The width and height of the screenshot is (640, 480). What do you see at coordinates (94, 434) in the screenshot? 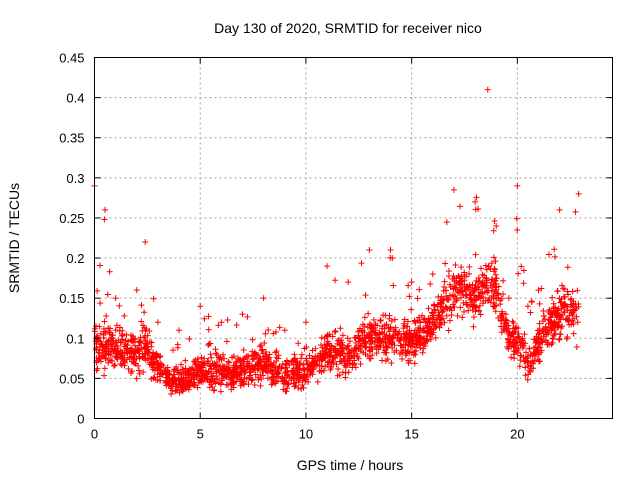
I see `x-tick-label: 0` at bounding box center [94, 434].